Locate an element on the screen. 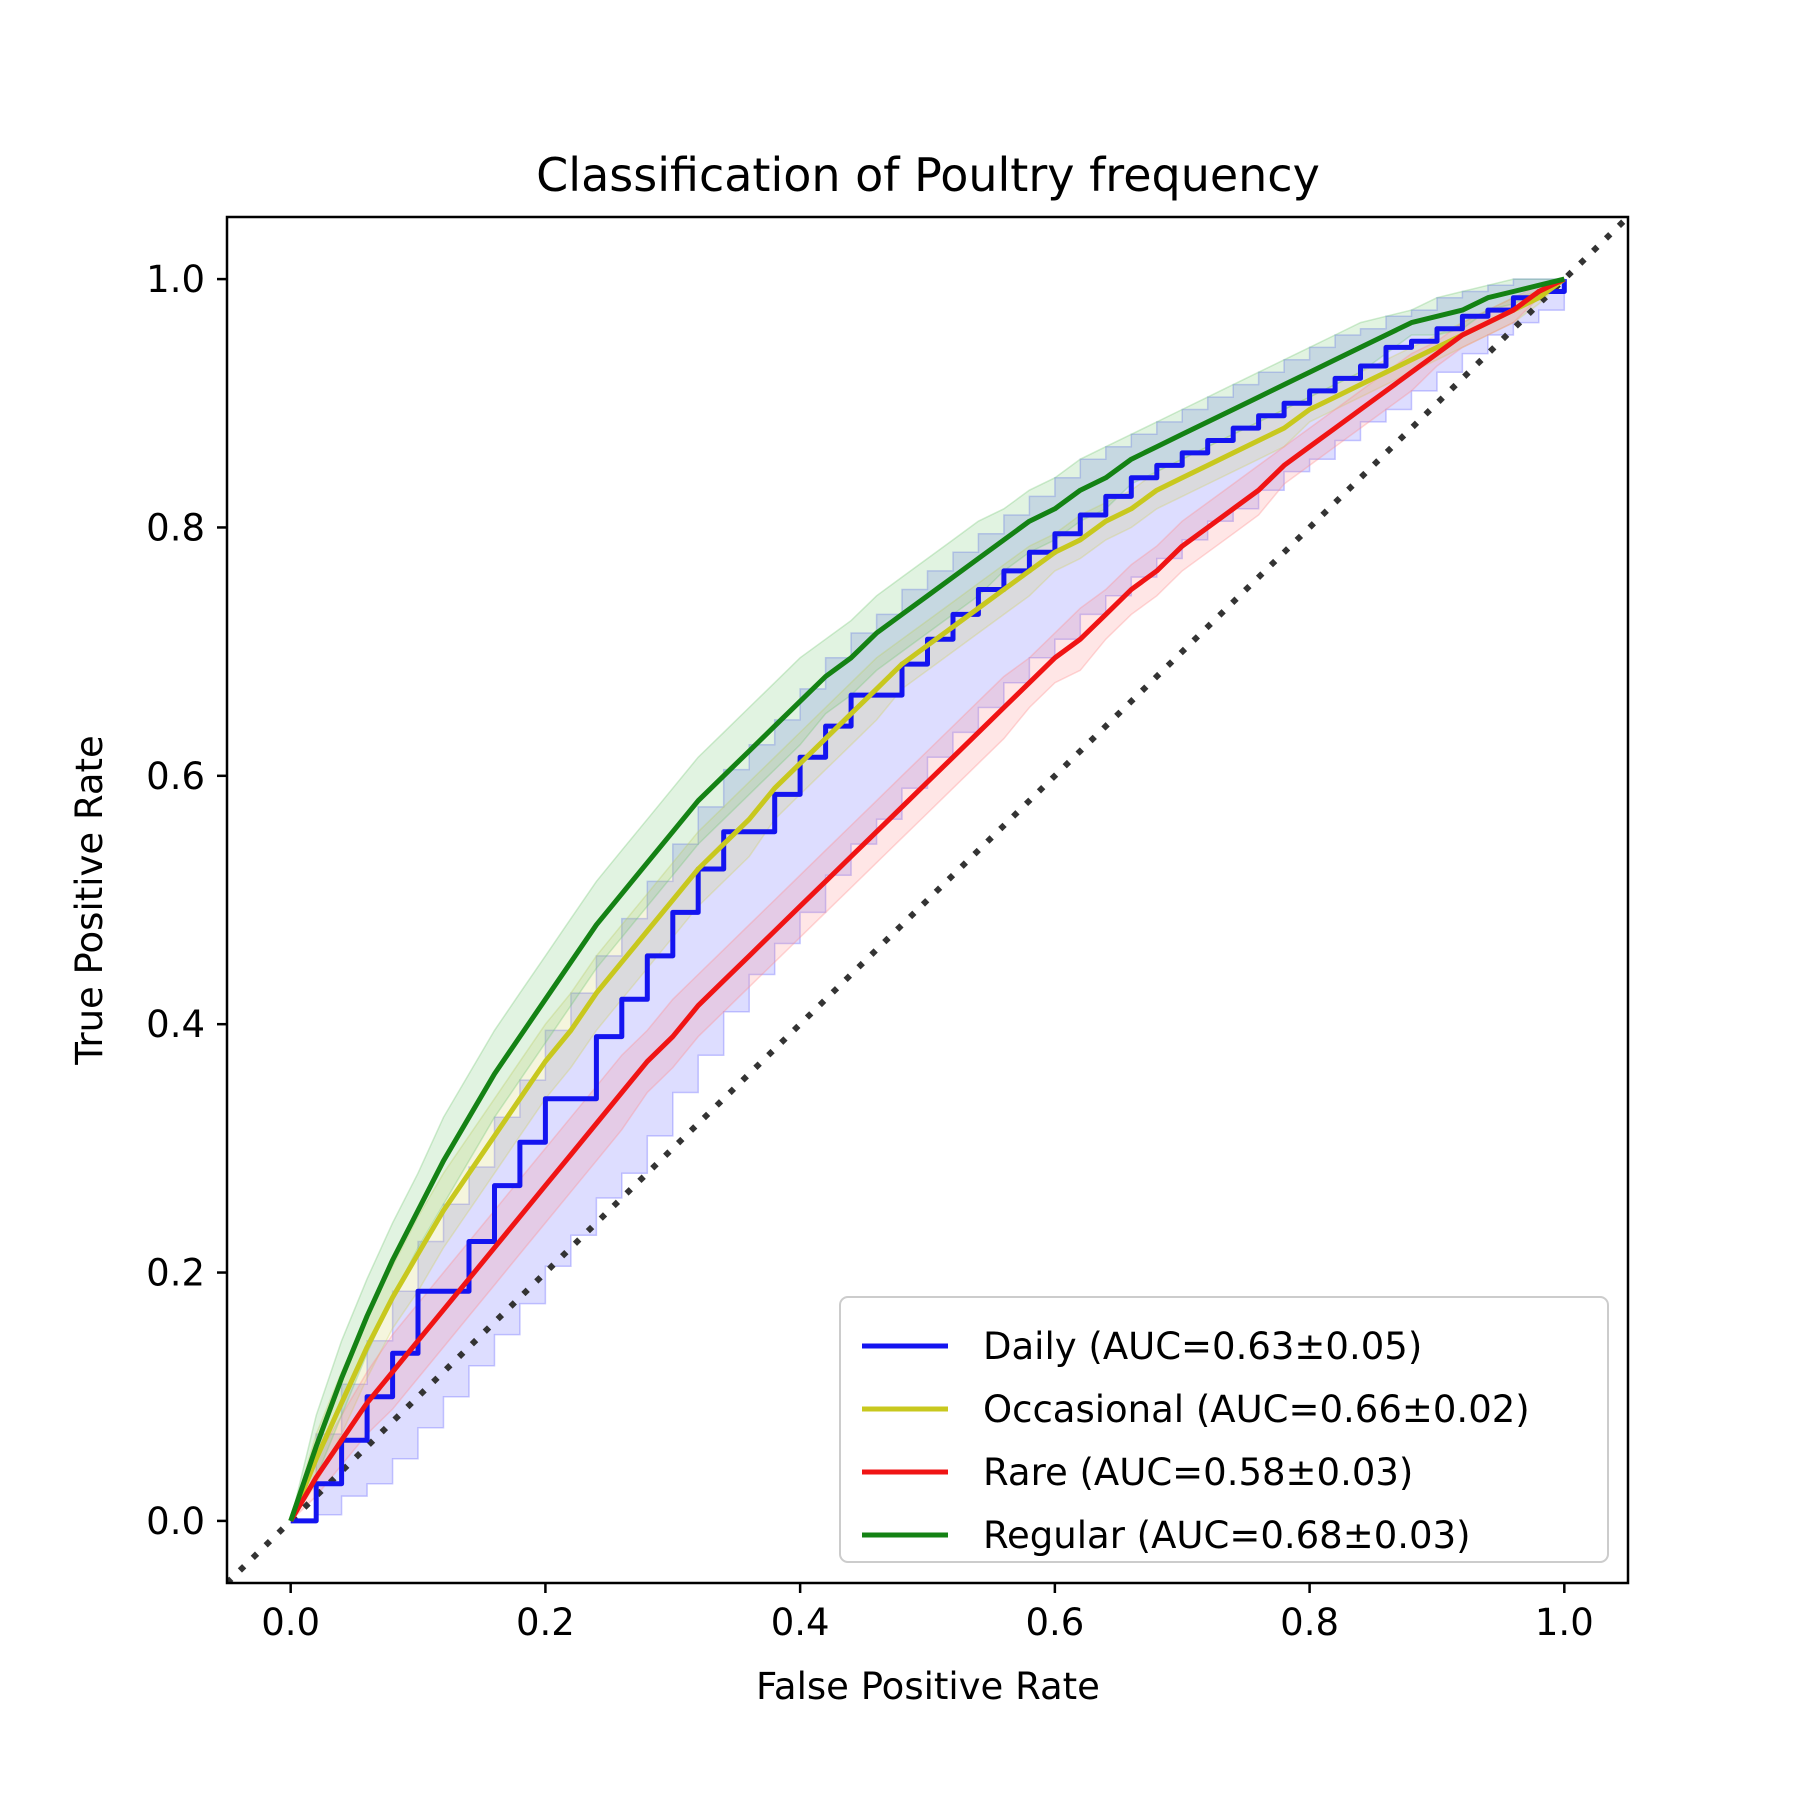  y-axis: 0.0 0.2 0.4 0.6 0.8 1.0 is located at coordinates (186, 900).